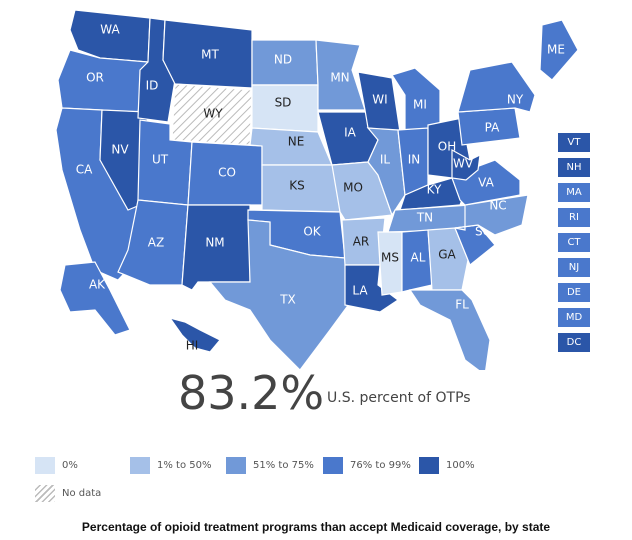  I want to click on state-label-tx: TX, so click(287, 300).